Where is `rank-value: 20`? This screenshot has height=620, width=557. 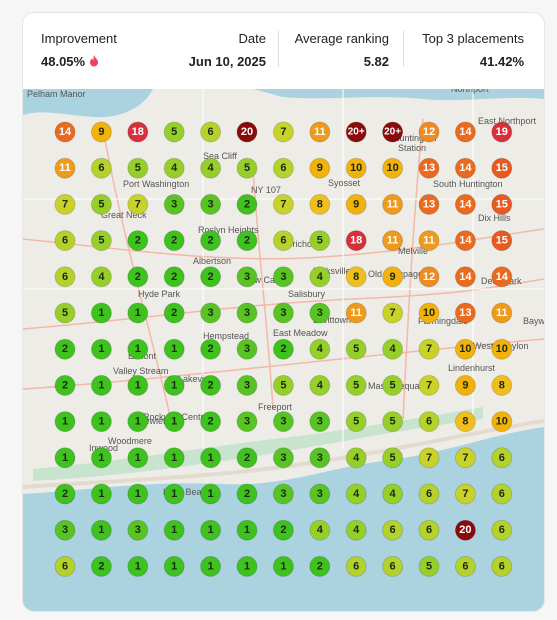 rank-value: 20 is located at coordinates (247, 132).